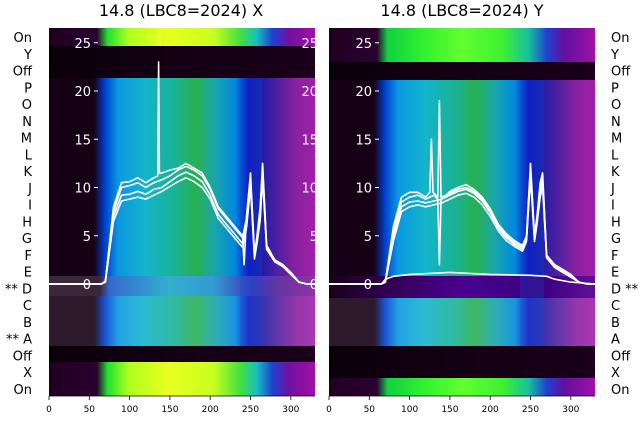  I want to click on heatmap-row-x-on, so click(182, 379).